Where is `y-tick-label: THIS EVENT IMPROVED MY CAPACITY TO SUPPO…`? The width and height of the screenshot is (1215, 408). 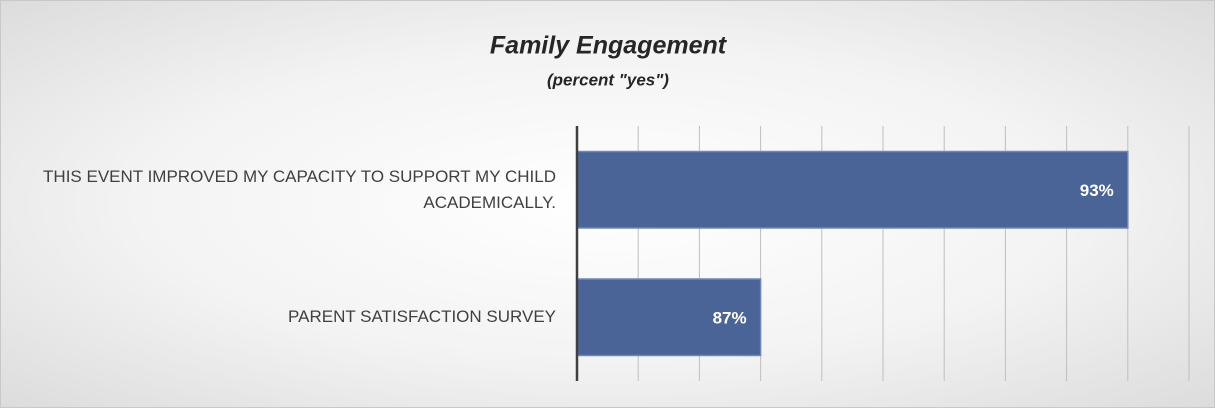
y-tick-label: THIS EVENT IMPROVED MY CAPACITY TO SUPPO… is located at coordinates (299, 189).